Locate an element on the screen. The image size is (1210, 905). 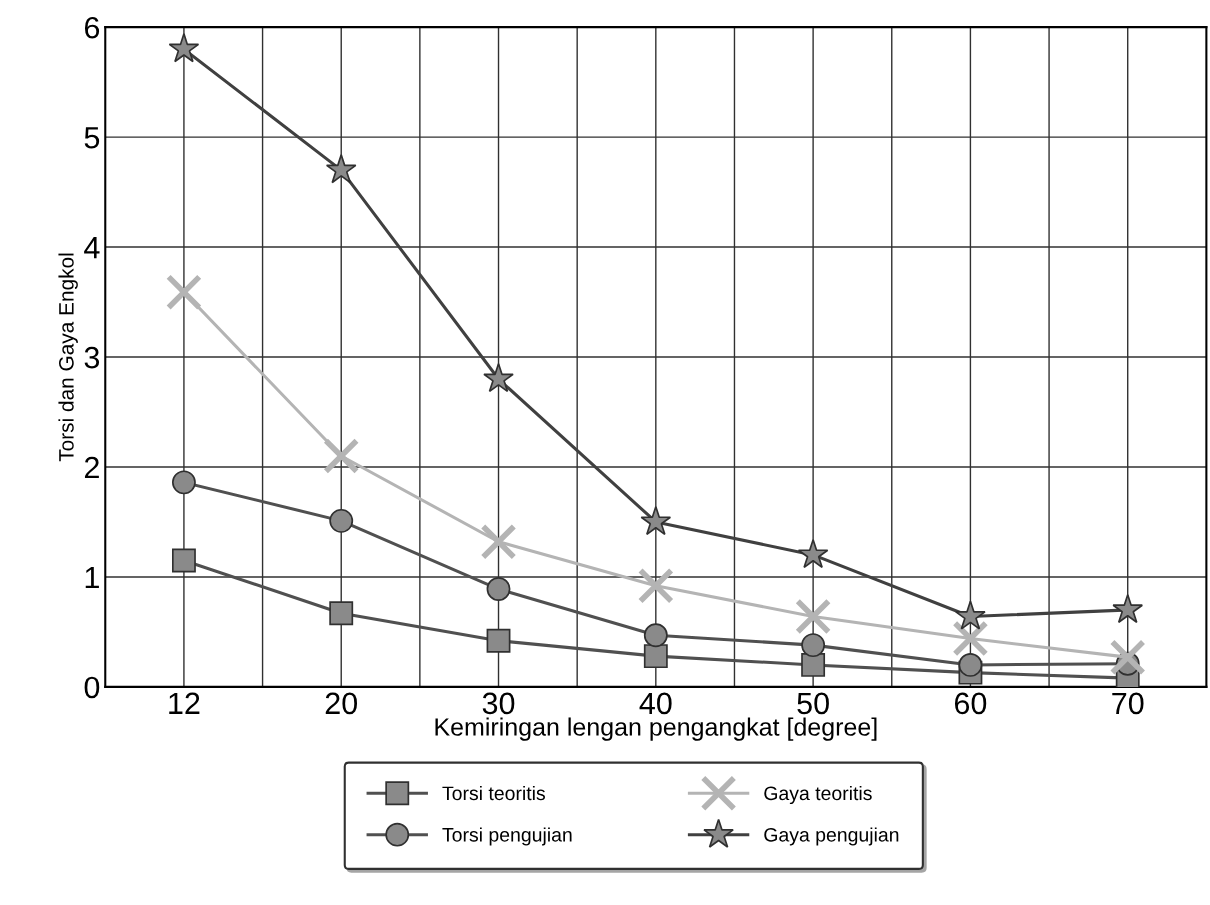
legend-label: Torsi teoritis is located at coordinates (493, 793).